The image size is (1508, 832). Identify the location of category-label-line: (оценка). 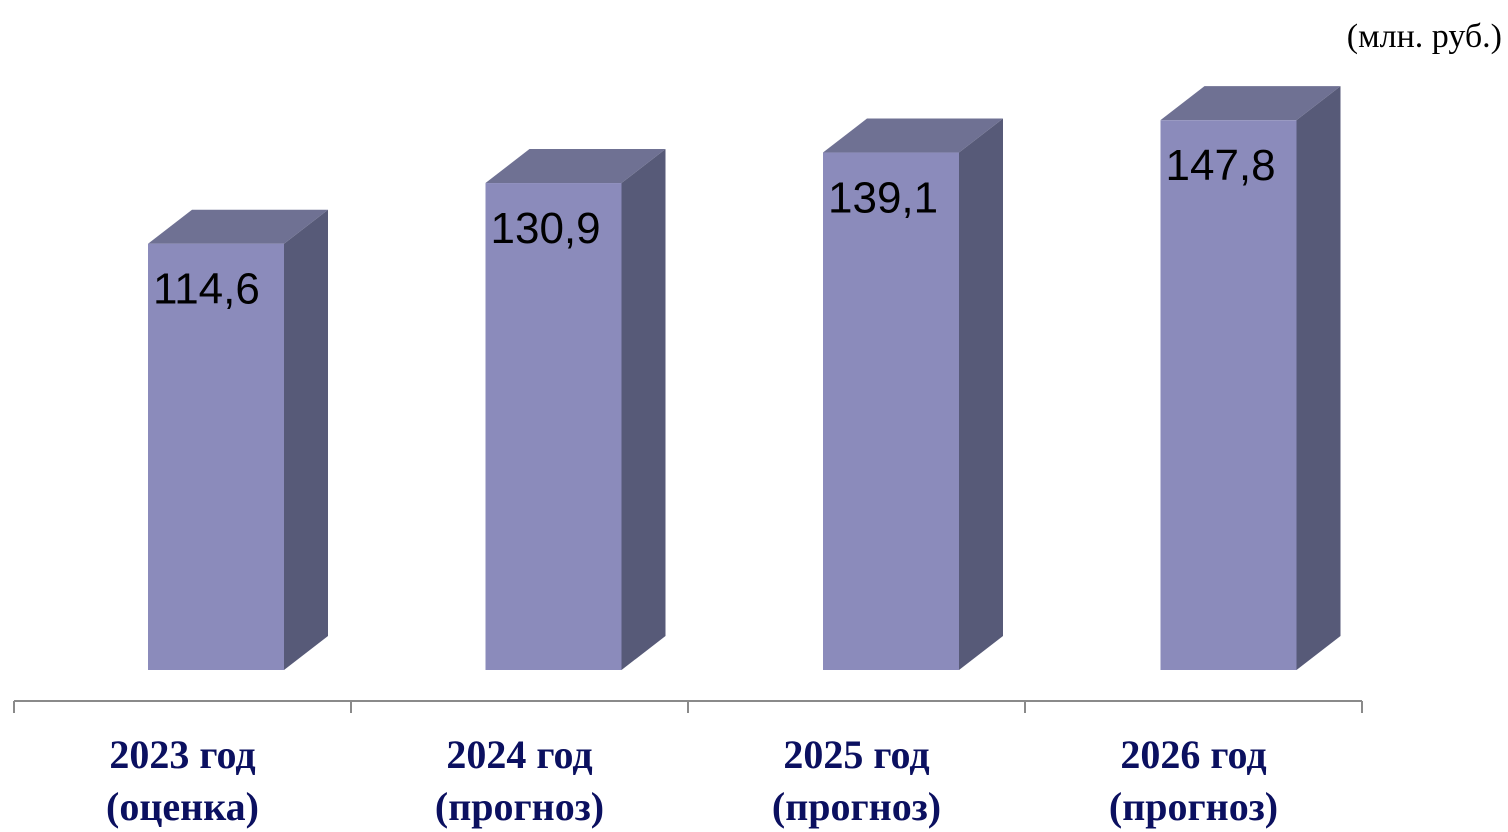
(182, 806).